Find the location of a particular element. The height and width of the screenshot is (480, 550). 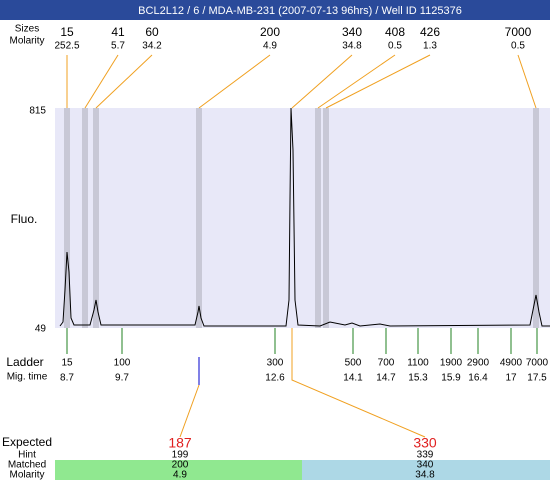

ladder-size: 4900 is located at coordinates (511, 363).